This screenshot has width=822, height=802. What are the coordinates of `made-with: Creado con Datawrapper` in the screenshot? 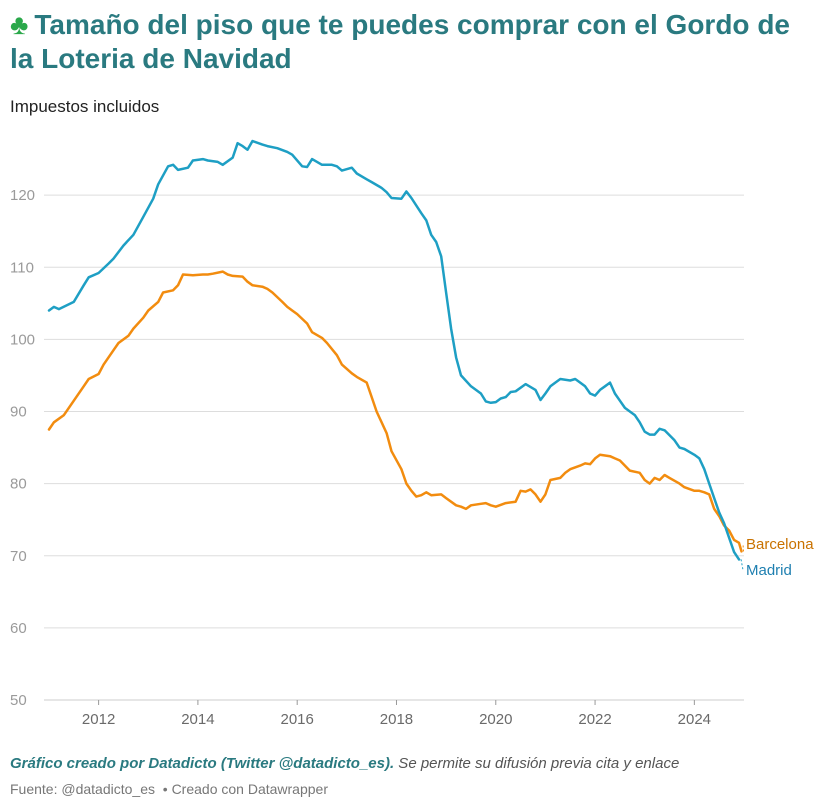 It's located at (249, 789).